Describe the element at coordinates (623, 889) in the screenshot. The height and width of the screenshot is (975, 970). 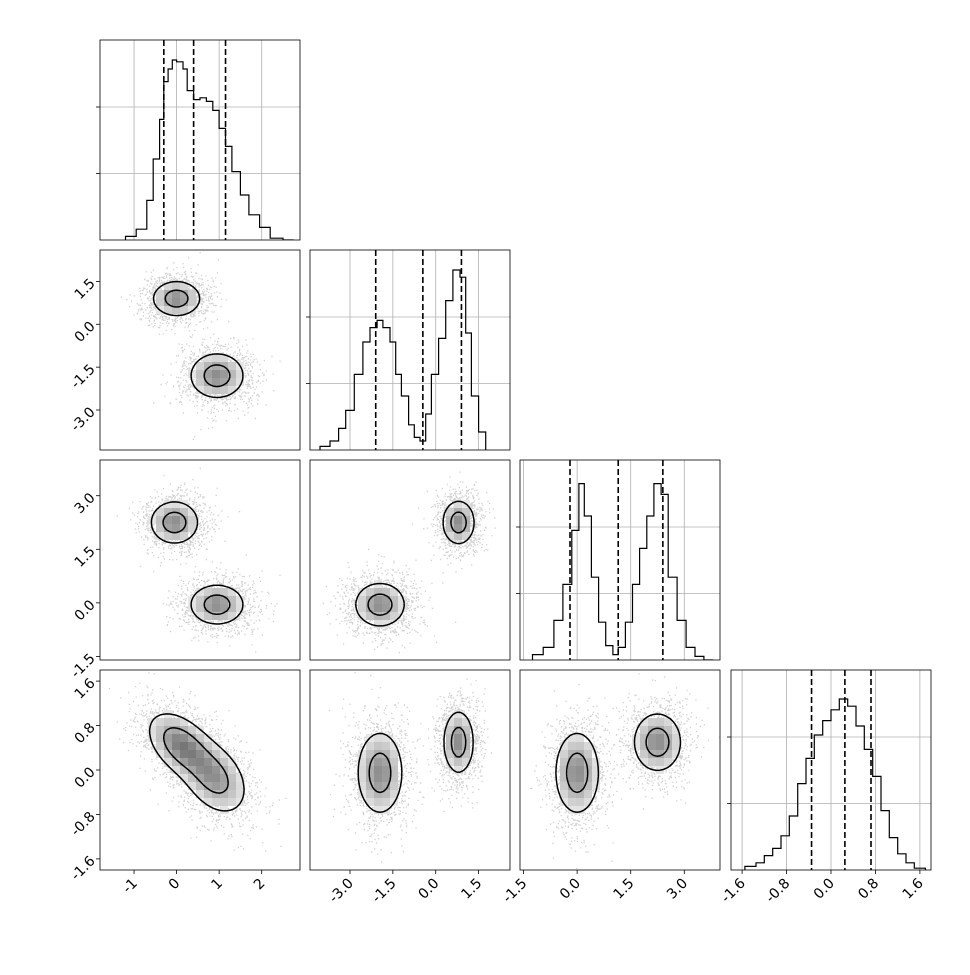
I see `x-tick-label: 1.5` at that location.